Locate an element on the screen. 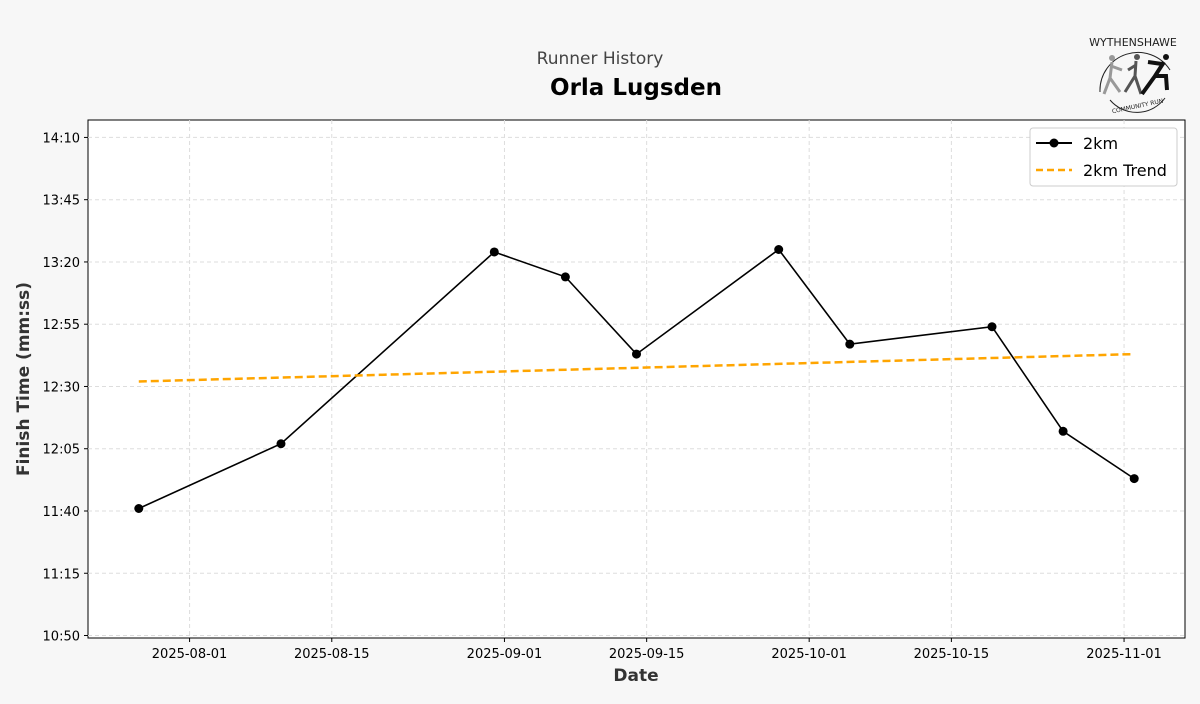 The height and width of the screenshot is (704, 1200). chart-suptitle: Runner History is located at coordinates (600, 59).